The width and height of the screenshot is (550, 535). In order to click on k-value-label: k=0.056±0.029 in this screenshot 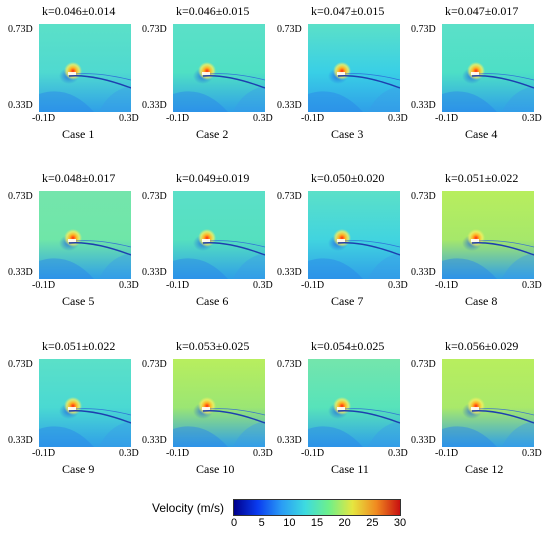, I will do `click(482, 346)`.